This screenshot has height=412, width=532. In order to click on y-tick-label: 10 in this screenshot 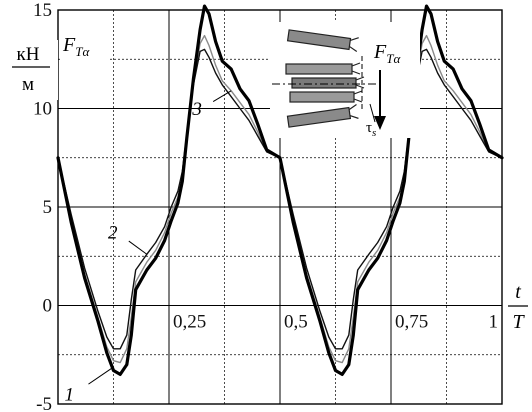, I will do `click(42, 109)`.